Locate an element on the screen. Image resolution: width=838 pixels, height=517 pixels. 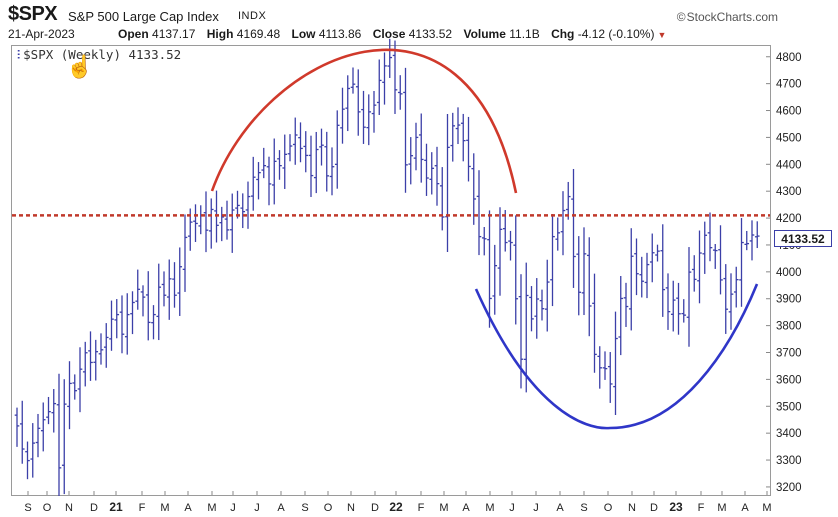
brand-logo: ©StockCharts.com is located at coordinates (727, 17).